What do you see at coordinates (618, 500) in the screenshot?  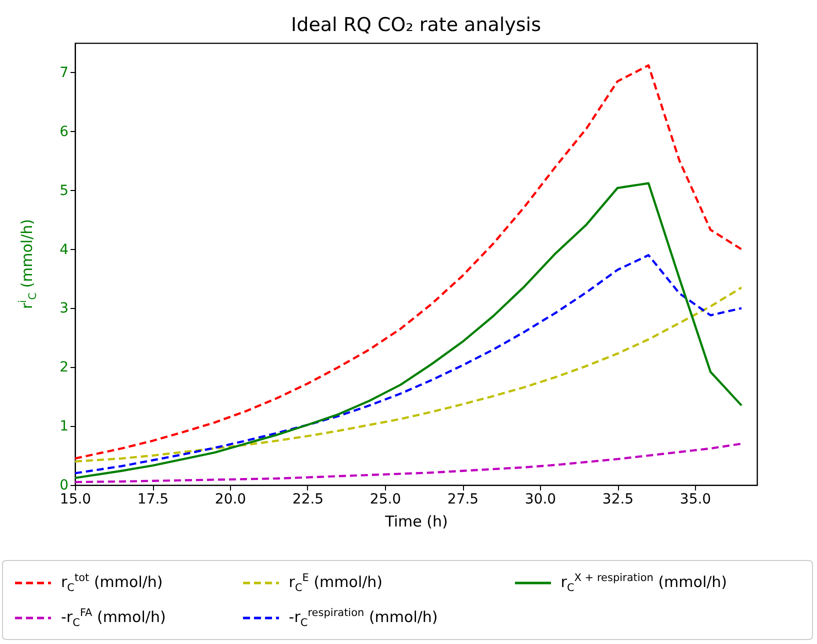 I see `x-tick-label: 32.5` at bounding box center [618, 500].